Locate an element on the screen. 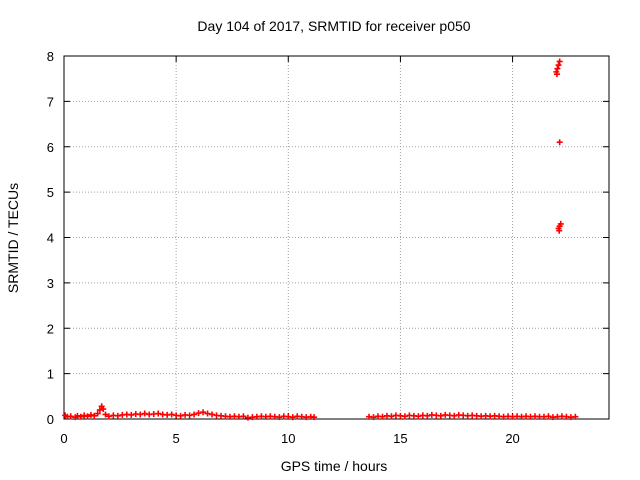 The height and width of the screenshot is (480, 640). y-tick-label: 0 is located at coordinates (50, 419).